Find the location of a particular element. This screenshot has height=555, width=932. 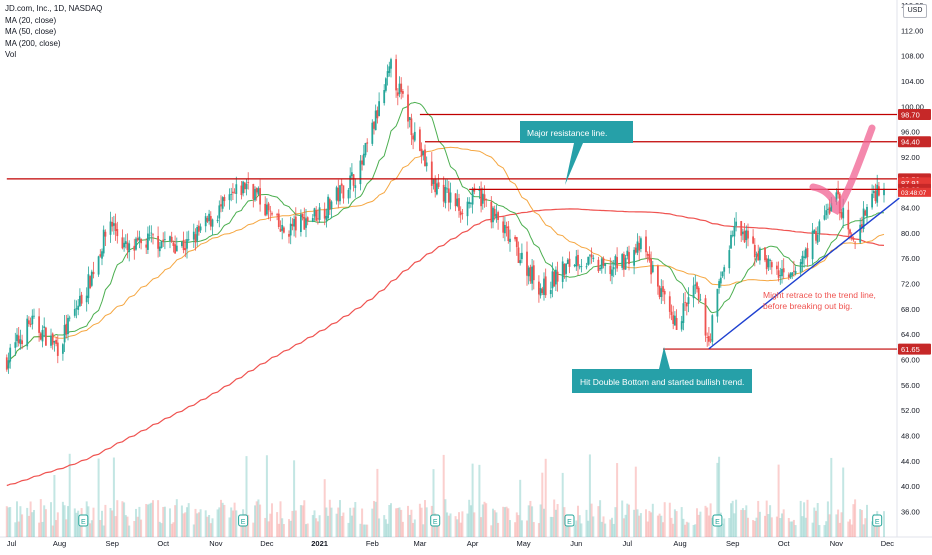

y-tick-label: 108.00 is located at coordinates (912, 56).